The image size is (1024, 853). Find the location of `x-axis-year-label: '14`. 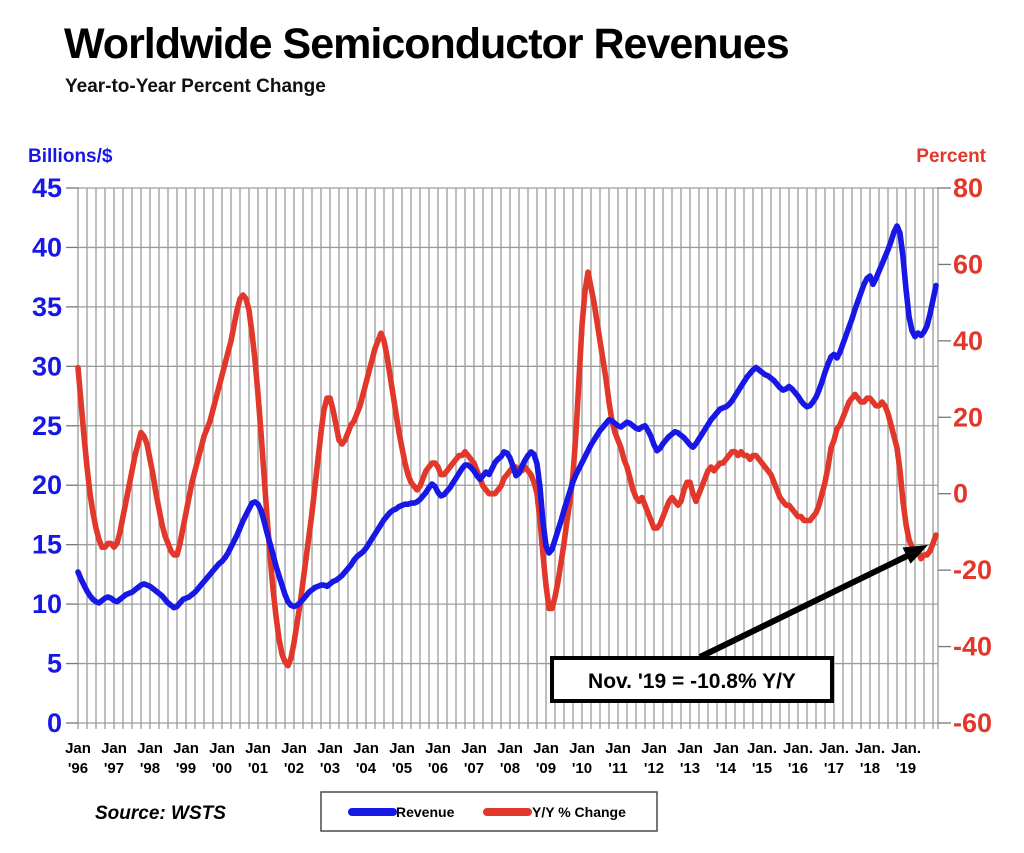

x-axis-year-label: '14 is located at coordinates (726, 768).